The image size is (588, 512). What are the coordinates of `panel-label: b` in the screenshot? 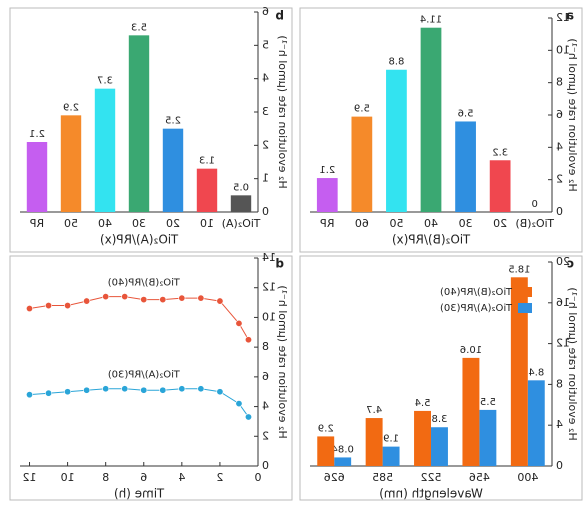 It's located at (279, 16).